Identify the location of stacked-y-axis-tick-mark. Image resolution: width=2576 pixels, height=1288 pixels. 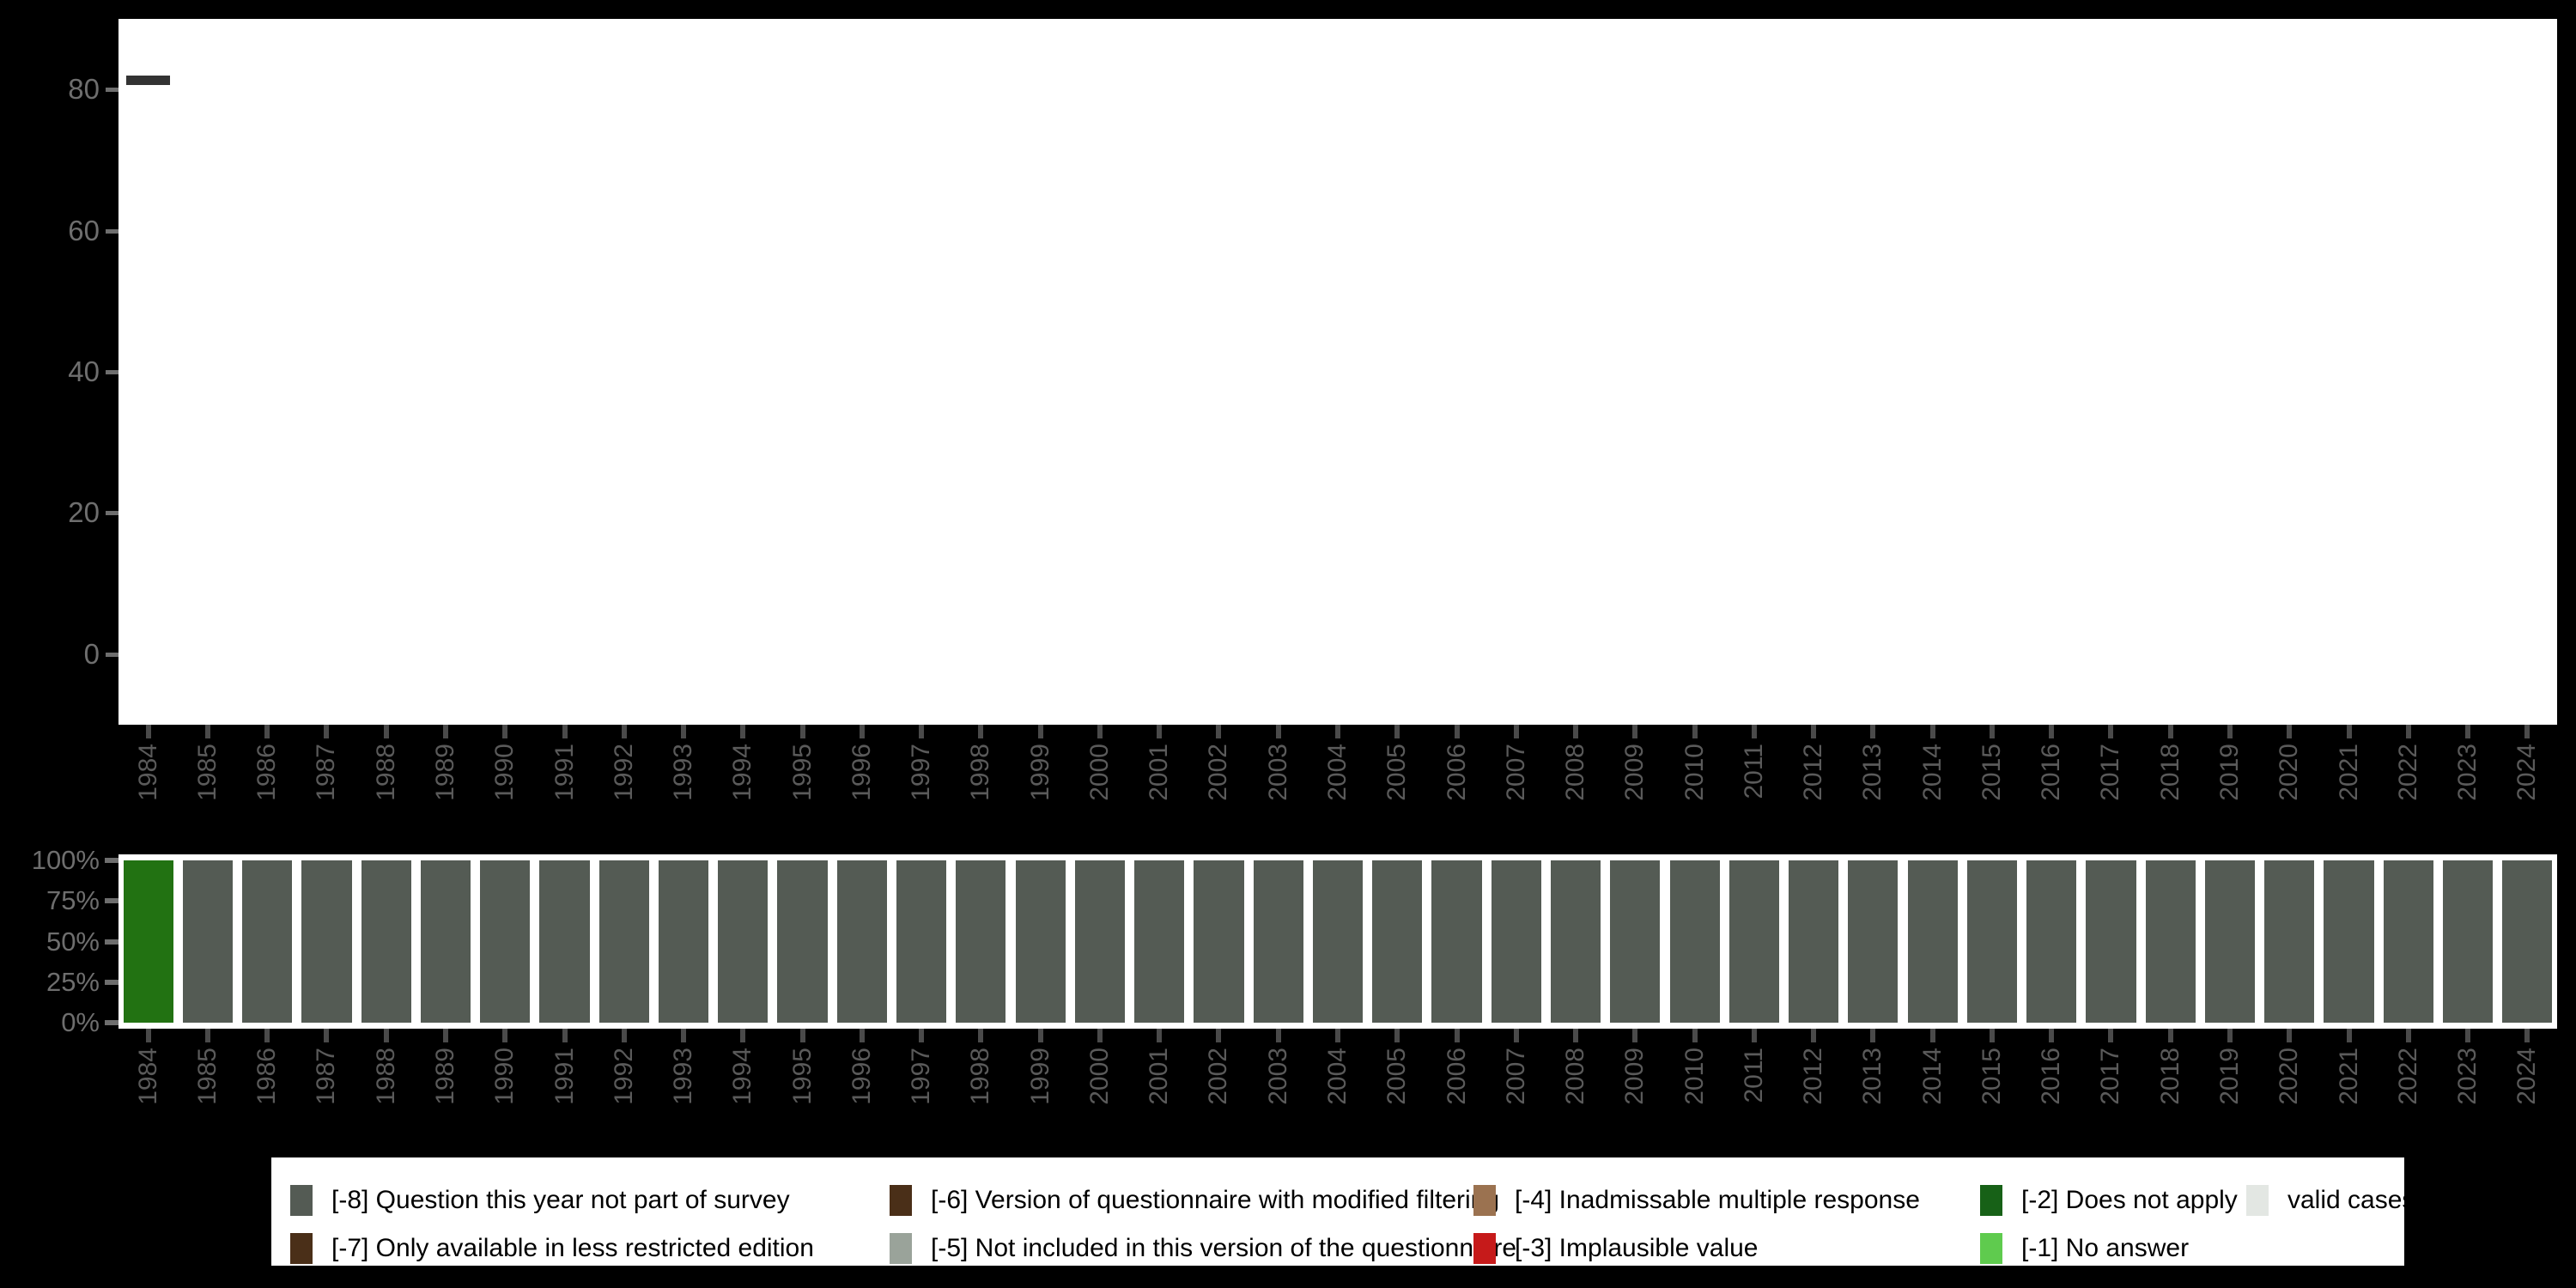
(112, 901).